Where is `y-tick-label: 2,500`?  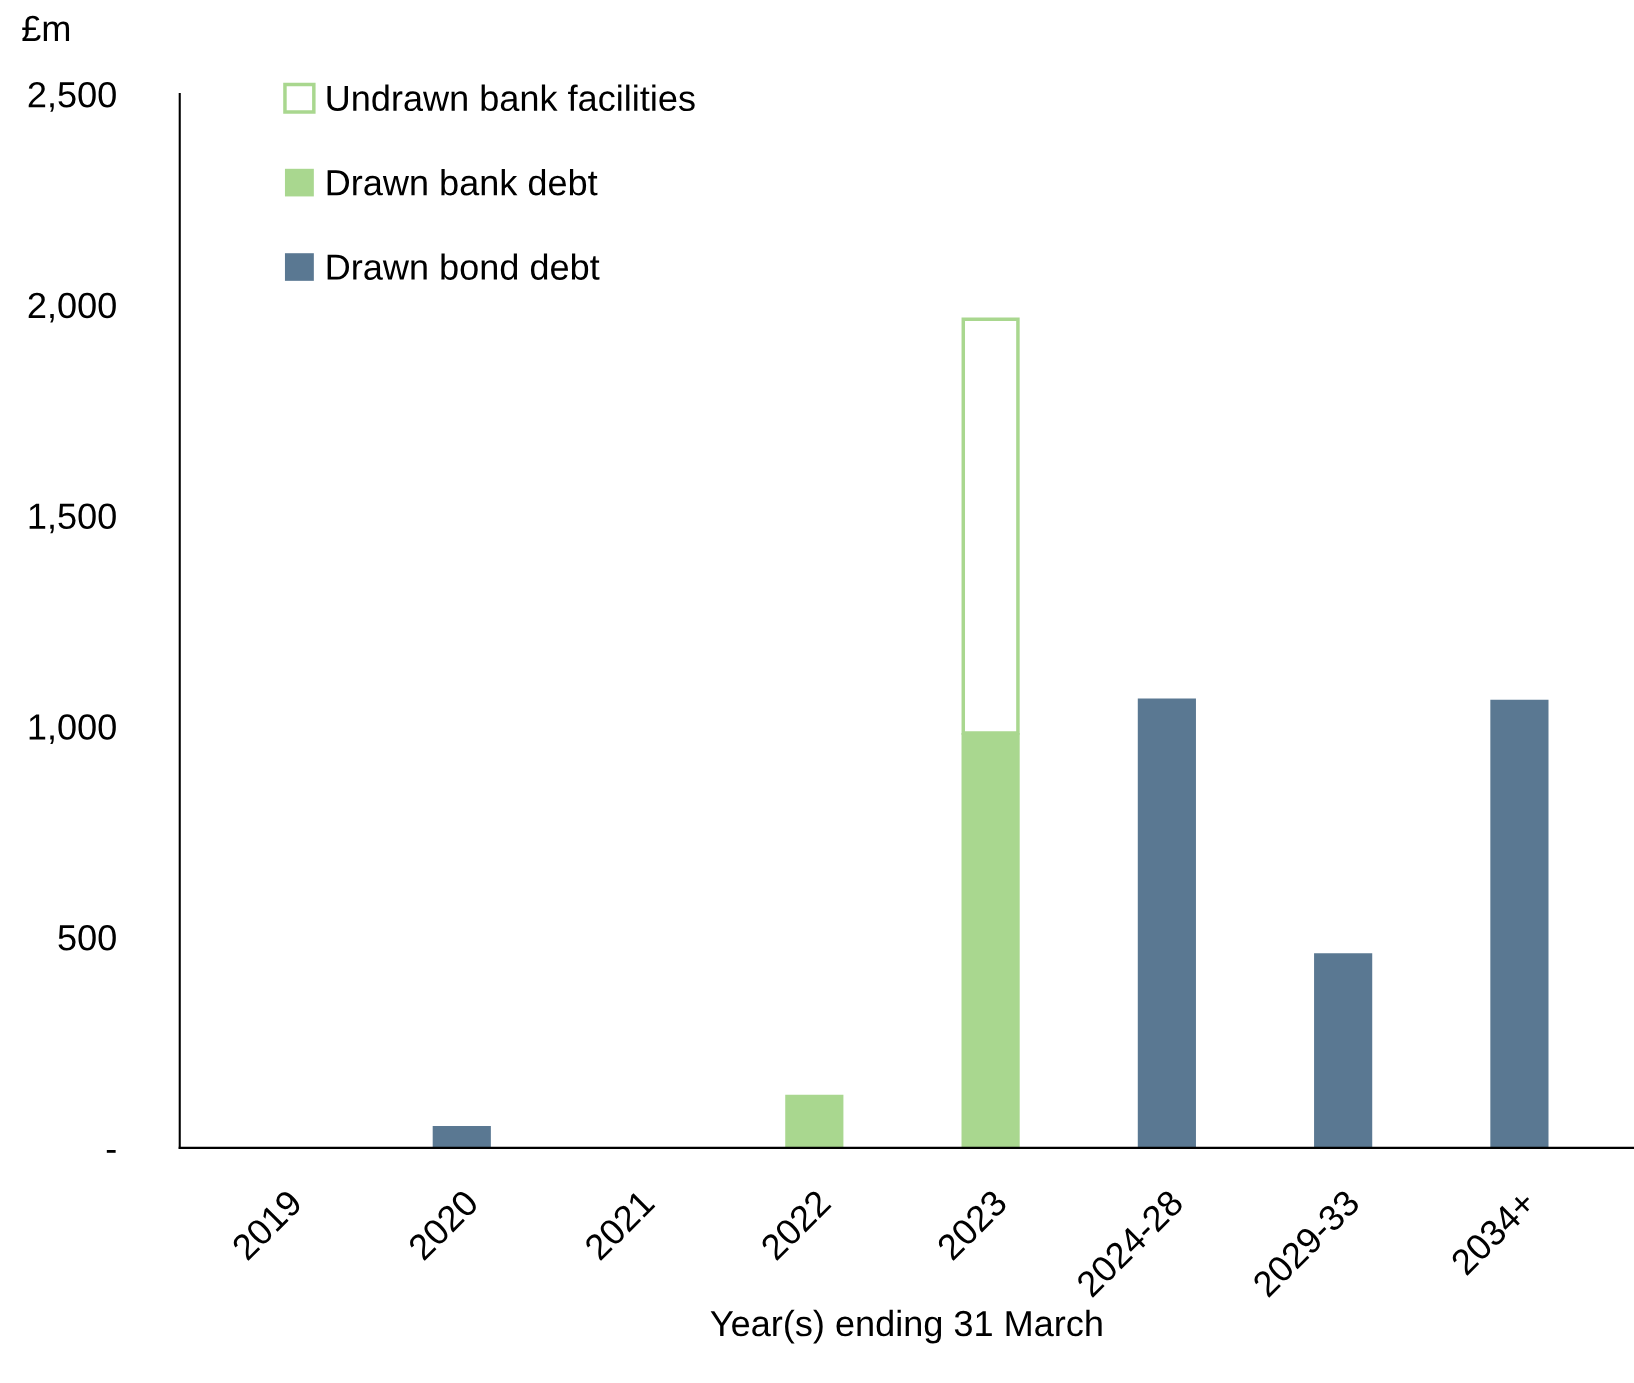 y-tick-label: 2,500 is located at coordinates (72, 96).